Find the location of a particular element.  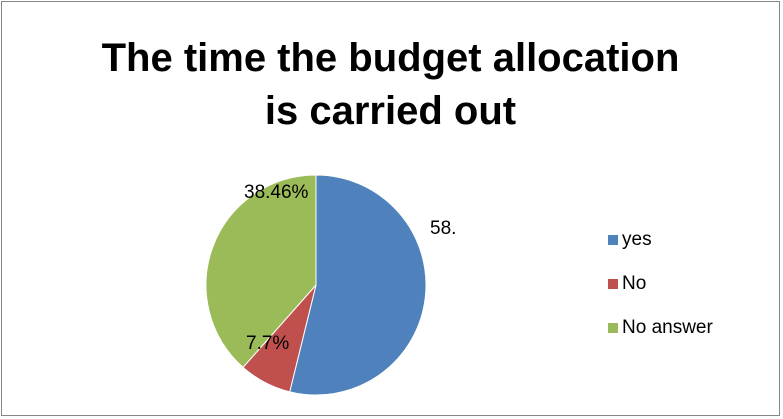

legend-swatch-no is located at coordinates (613, 283).